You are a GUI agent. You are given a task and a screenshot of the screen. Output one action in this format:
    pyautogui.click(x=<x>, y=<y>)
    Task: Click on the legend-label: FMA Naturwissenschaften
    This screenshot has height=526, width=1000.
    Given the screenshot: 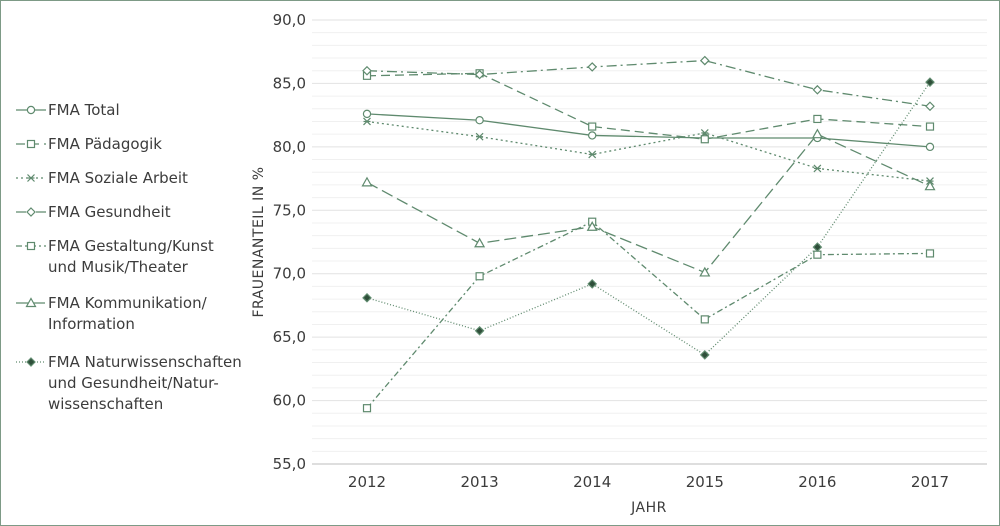 What is the action you would take?
    pyautogui.click(x=145, y=362)
    